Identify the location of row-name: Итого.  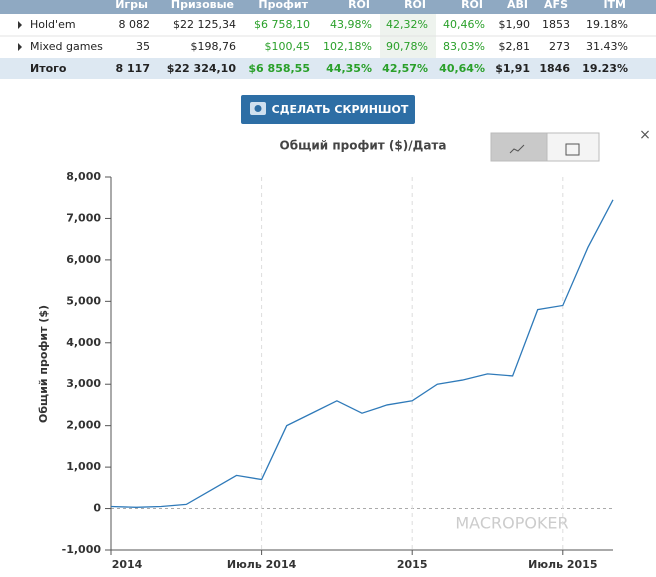
(48, 68).